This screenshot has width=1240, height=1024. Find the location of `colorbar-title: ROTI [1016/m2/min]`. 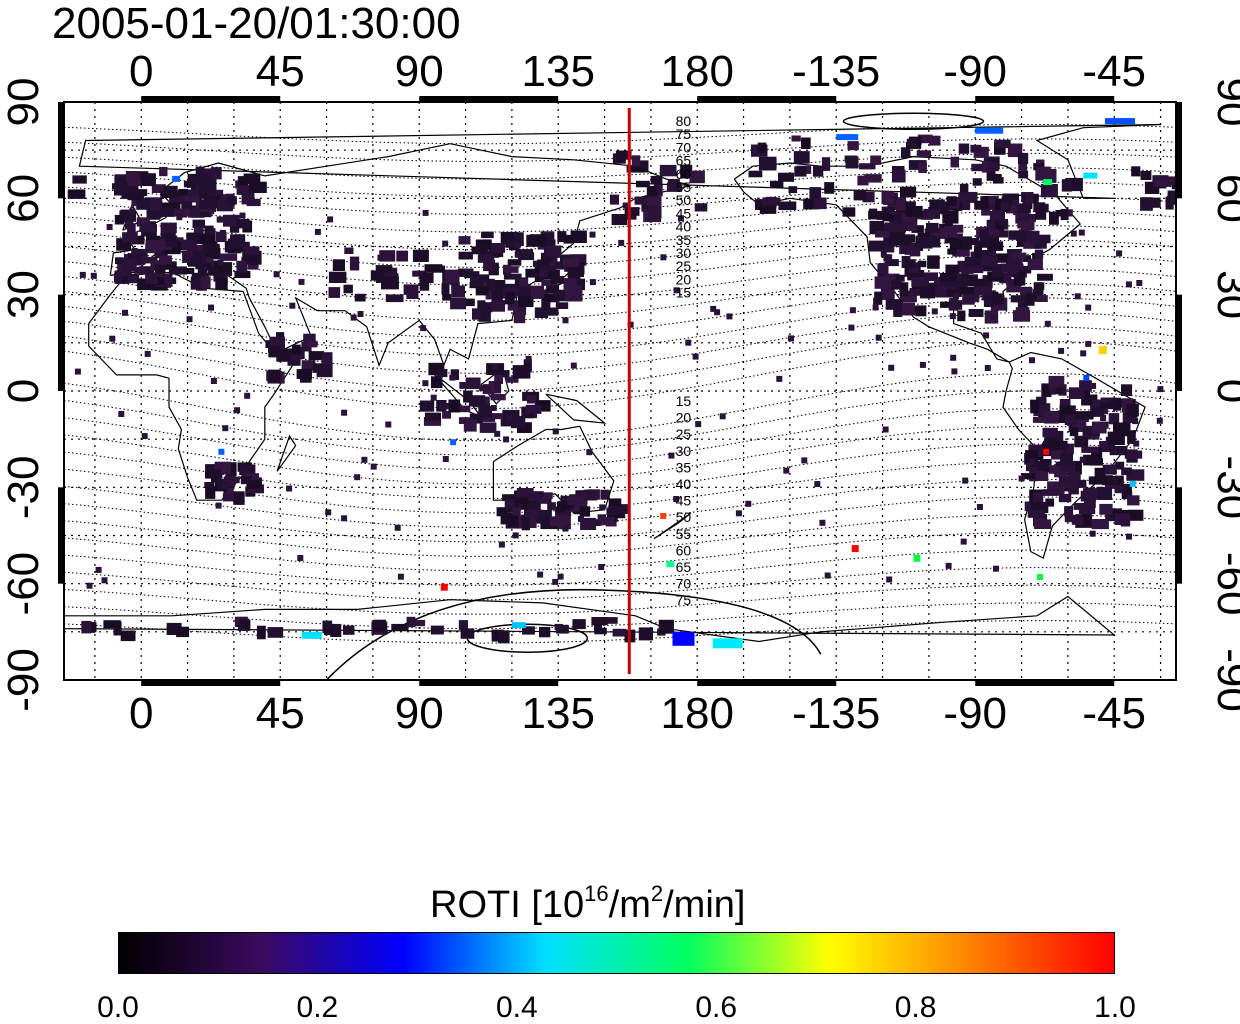

colorbar-title: ROTI [1016/m2/min] is located at coordinates (587, 899).